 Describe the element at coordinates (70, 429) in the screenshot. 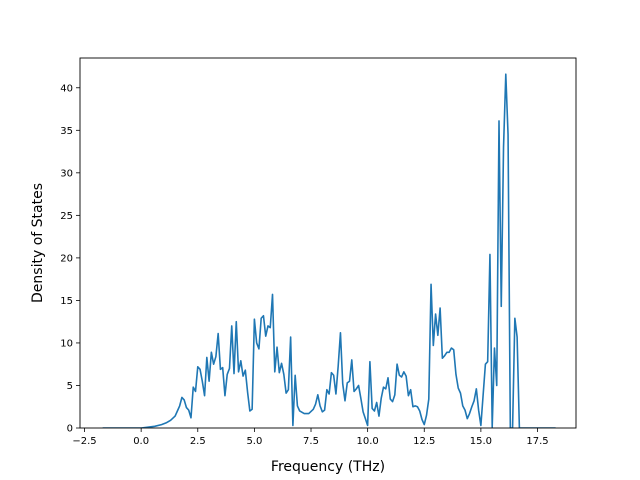

I see `y-tick-label: 0` at that location.